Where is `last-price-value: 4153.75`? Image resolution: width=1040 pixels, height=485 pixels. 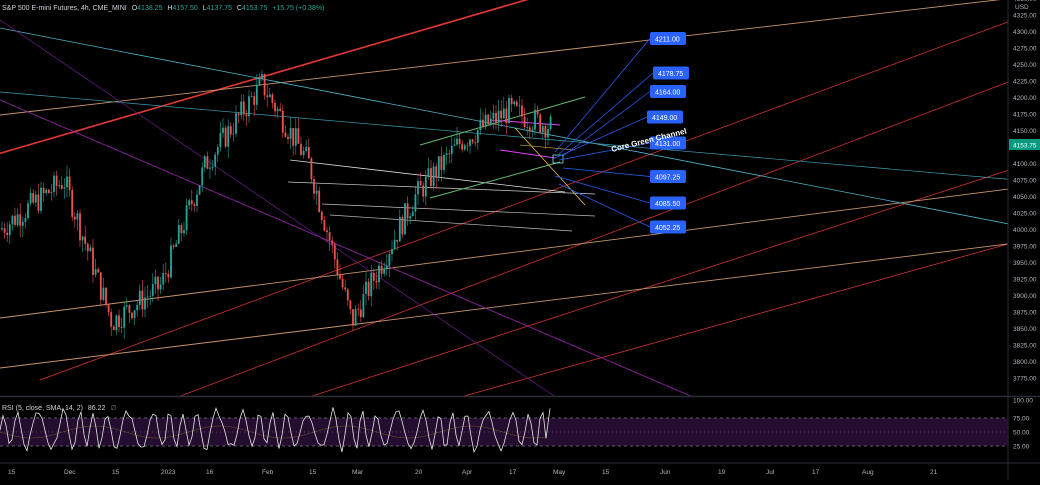 last-price-value: 4153.75 is located at coordinates (1025, 146).